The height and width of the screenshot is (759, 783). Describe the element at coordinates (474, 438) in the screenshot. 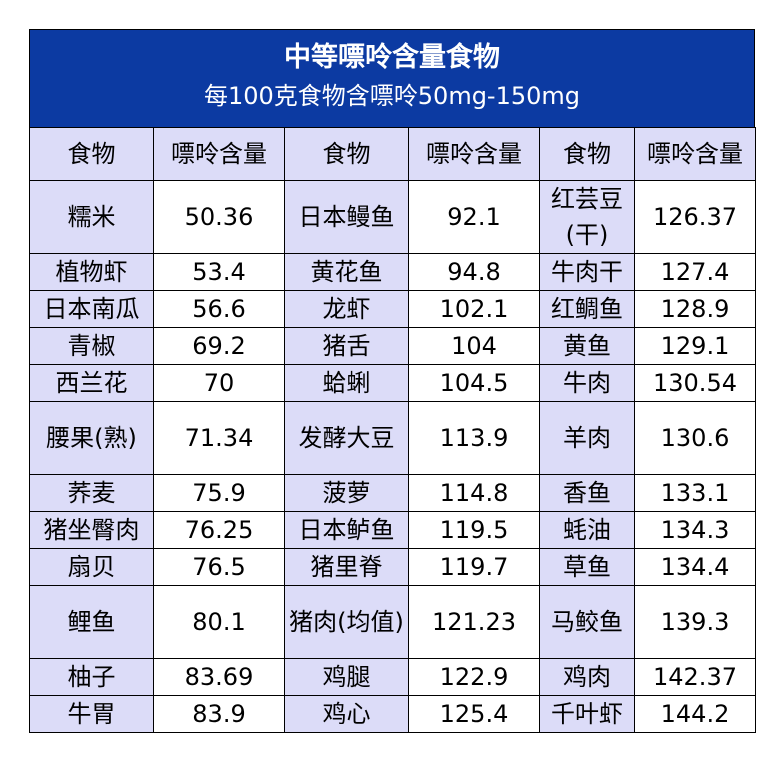

I see `purine-value-cell: 113.9` at that location.